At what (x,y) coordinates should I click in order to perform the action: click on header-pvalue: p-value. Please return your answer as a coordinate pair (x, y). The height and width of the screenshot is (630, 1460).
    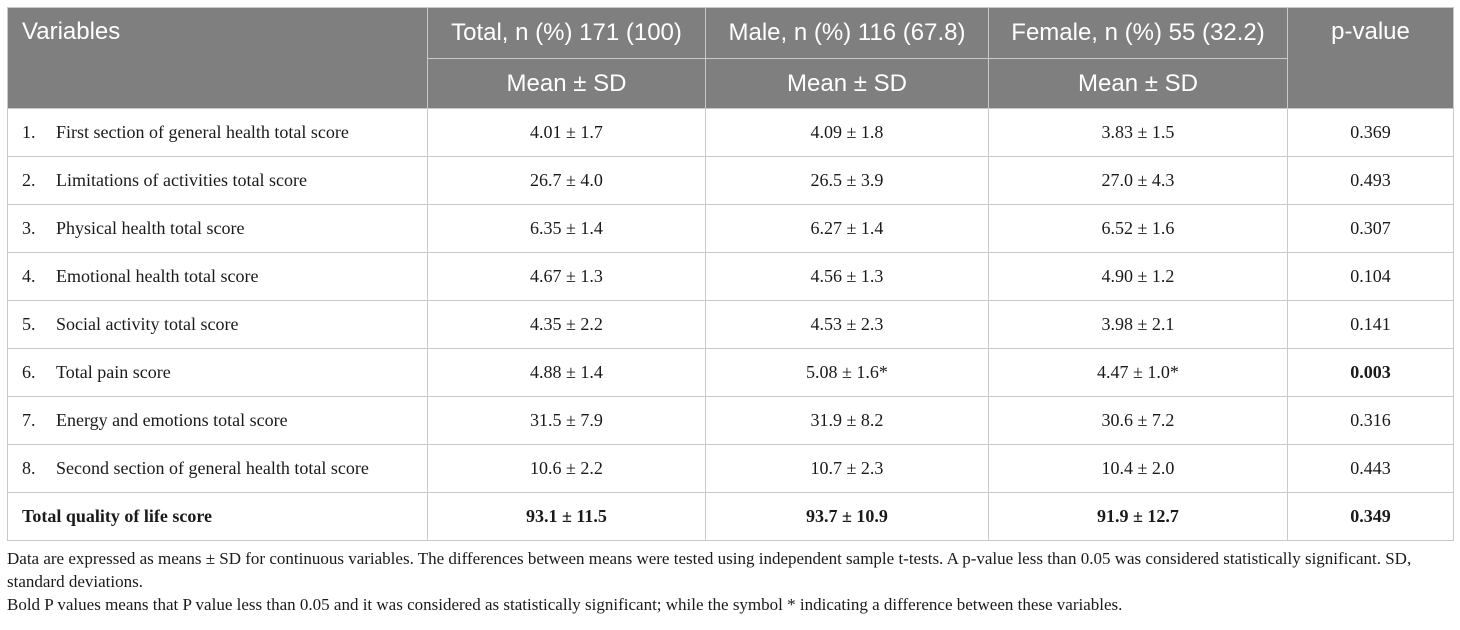
    Looking at the image, I should click on (1370, 58).